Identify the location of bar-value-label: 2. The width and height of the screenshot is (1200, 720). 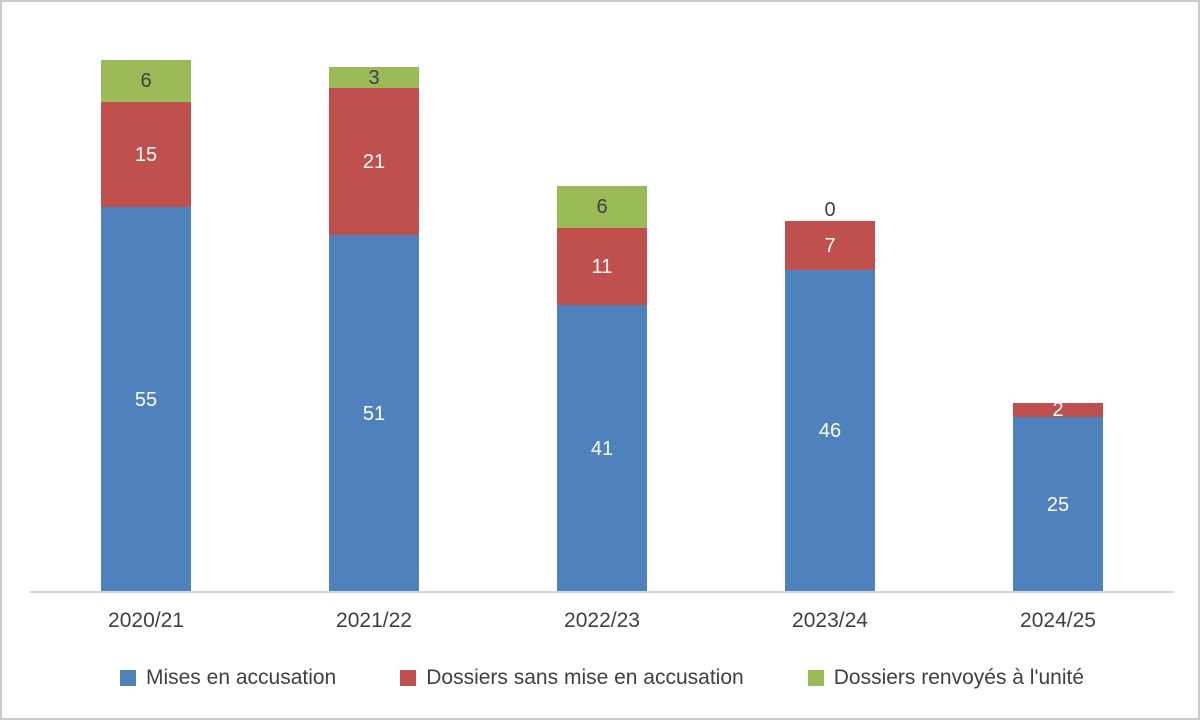
(1058, 410).